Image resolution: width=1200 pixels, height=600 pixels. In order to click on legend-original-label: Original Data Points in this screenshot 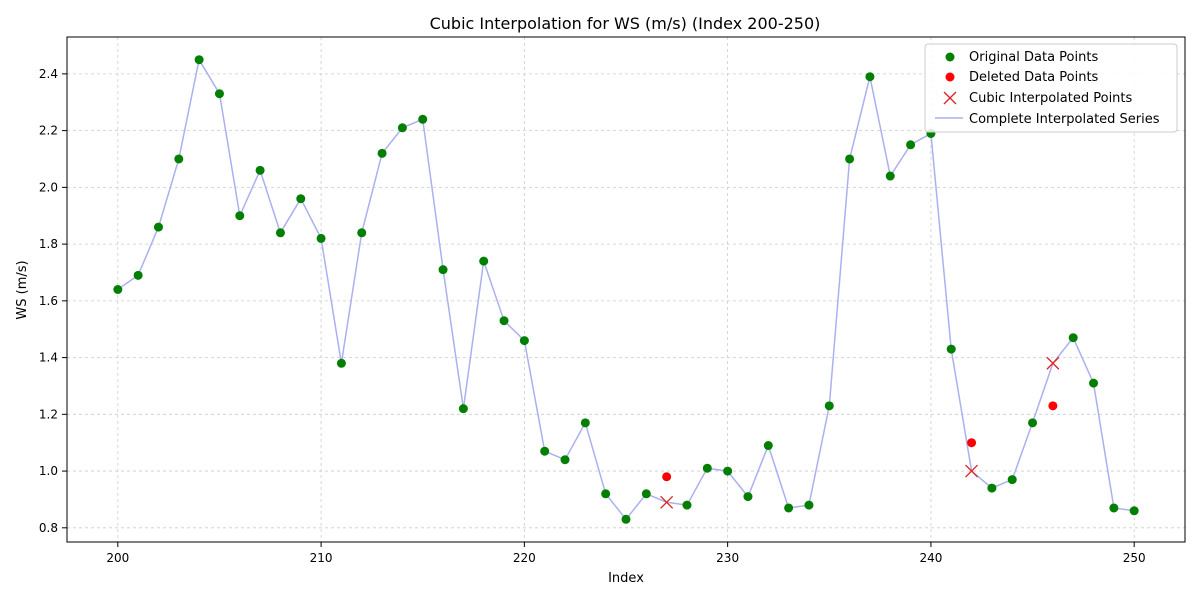, I will do `click(1033, 57)`.